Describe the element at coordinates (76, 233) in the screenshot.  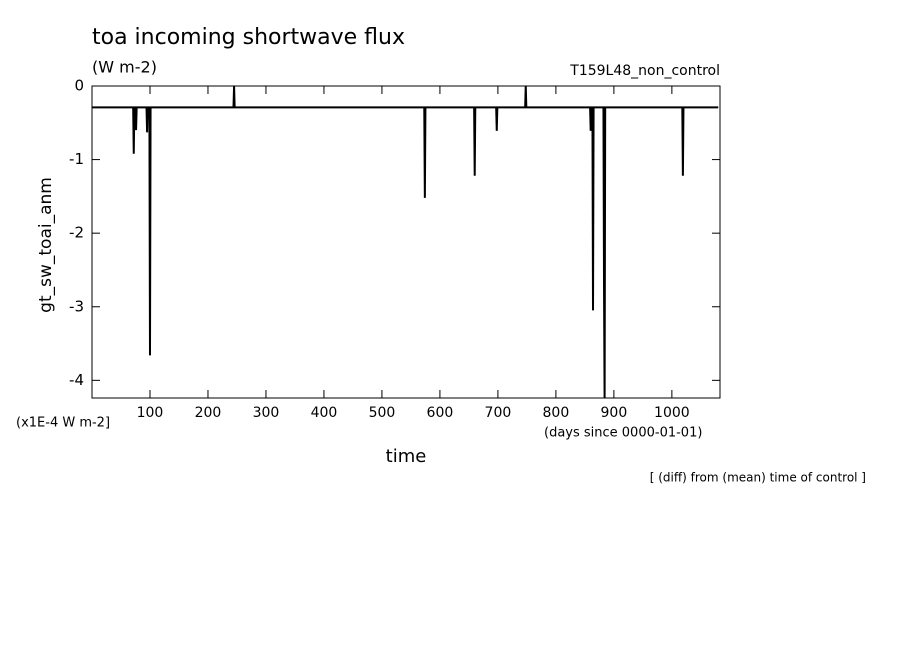
I see `y-tick-label: -2` at that location.